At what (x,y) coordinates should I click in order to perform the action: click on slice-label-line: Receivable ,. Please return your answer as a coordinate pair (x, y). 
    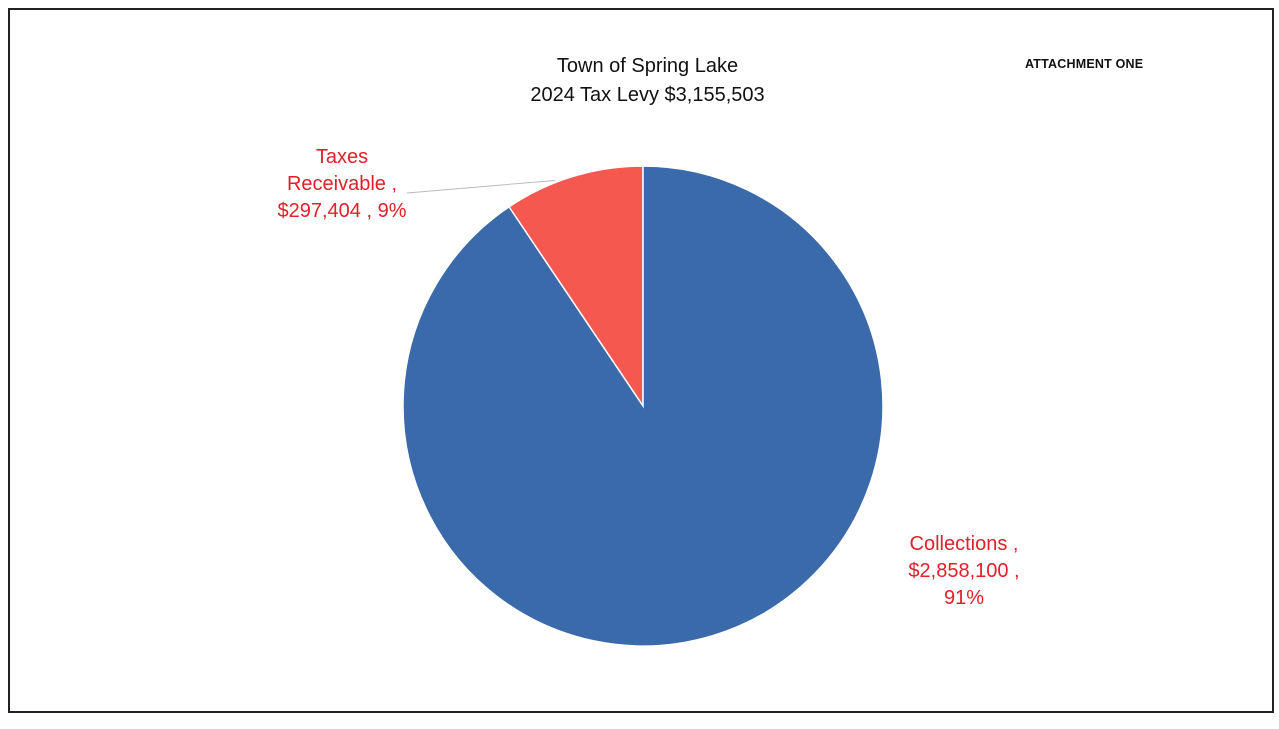
    Looking at the image, I should click on (342, 184).